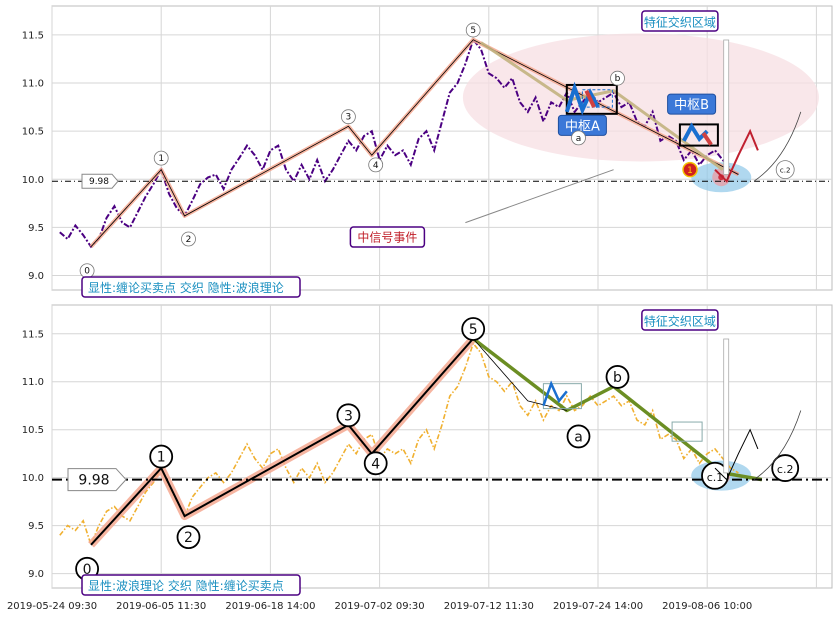 Image resolution: width=839 pixels, height=621 pixels. I want to click on buy-point-label: 1, so click(690, 171).